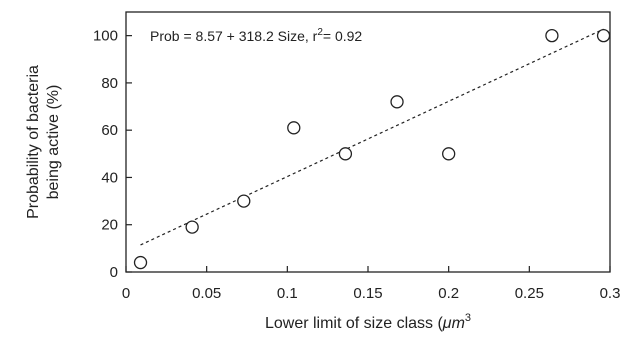  Describe the element at coordinates (287, 293) in the screenshot. I see `x-tick-label: 0.1` at that location.